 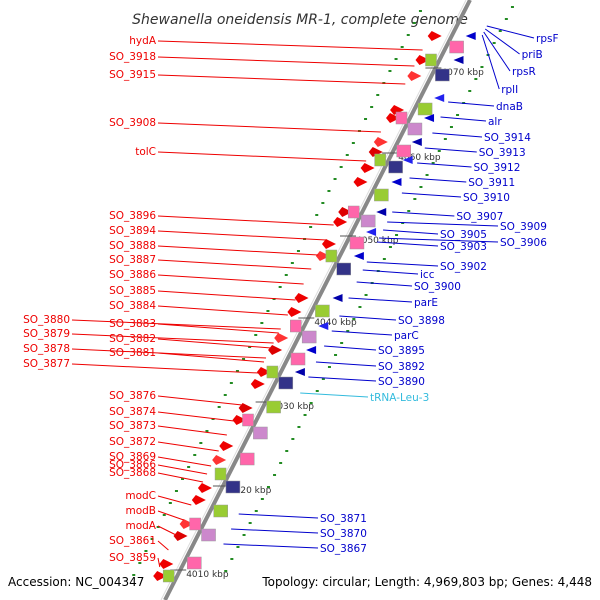 I want to click on gene-label-so-3884: SO_3884, so click(x=132, y=306).